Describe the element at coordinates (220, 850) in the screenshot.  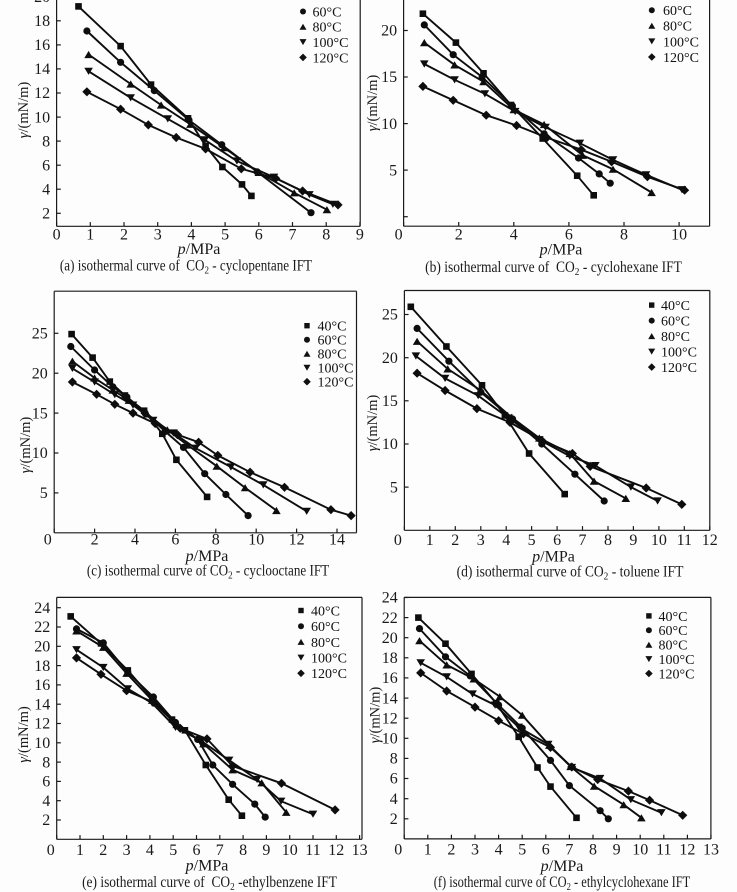
I see `svg-text: 7` at that location.